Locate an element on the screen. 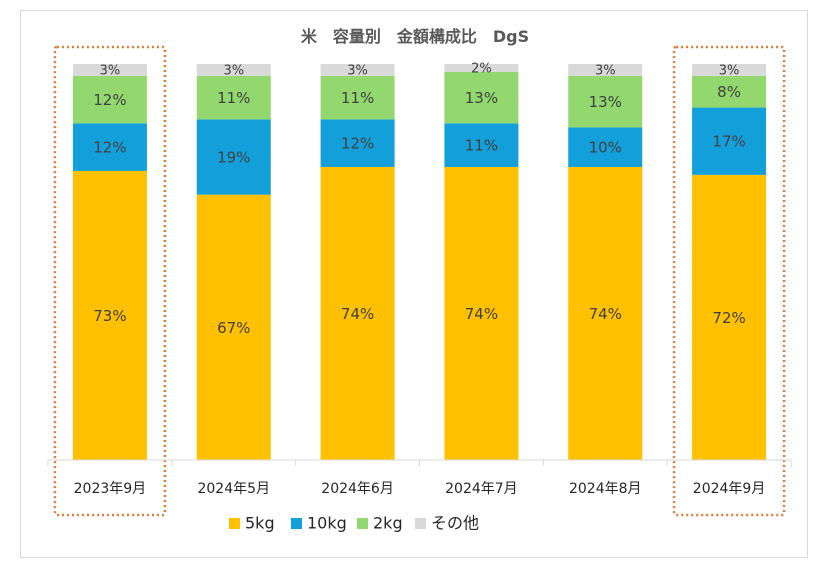 Image resolution: width=828 pixels, height=575 pixels. legend: 5kg 10kg 2kg その他 is located at coordinates (354, 523).